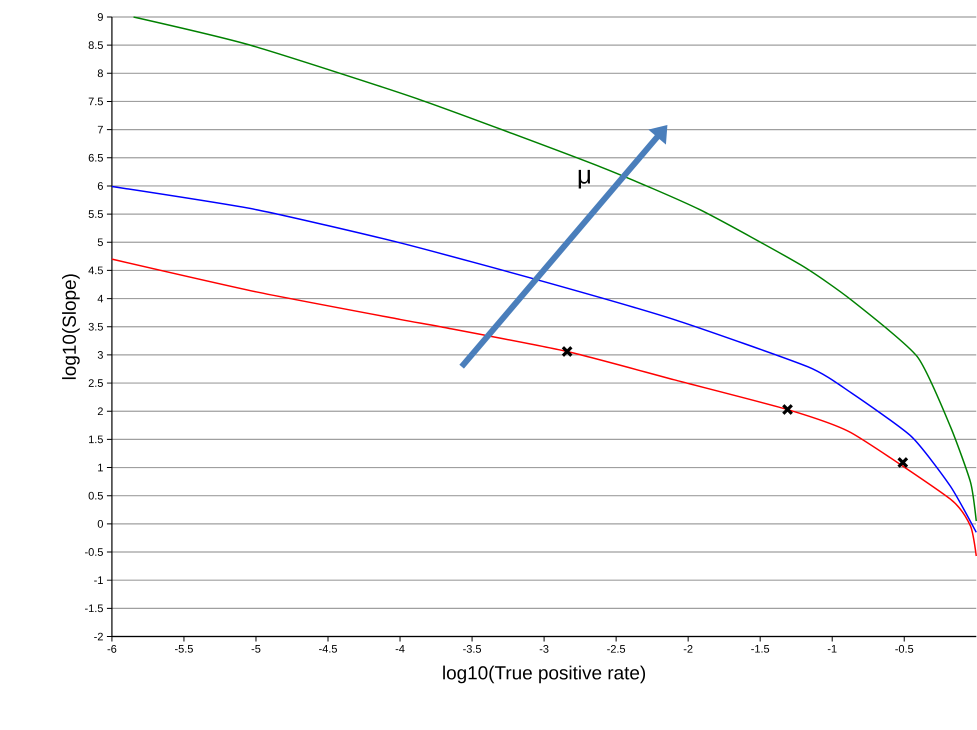  Describe the element at coordinates (71, 326) in the screenshot. I see `y-axis-title: log10(Slope)` at that location.